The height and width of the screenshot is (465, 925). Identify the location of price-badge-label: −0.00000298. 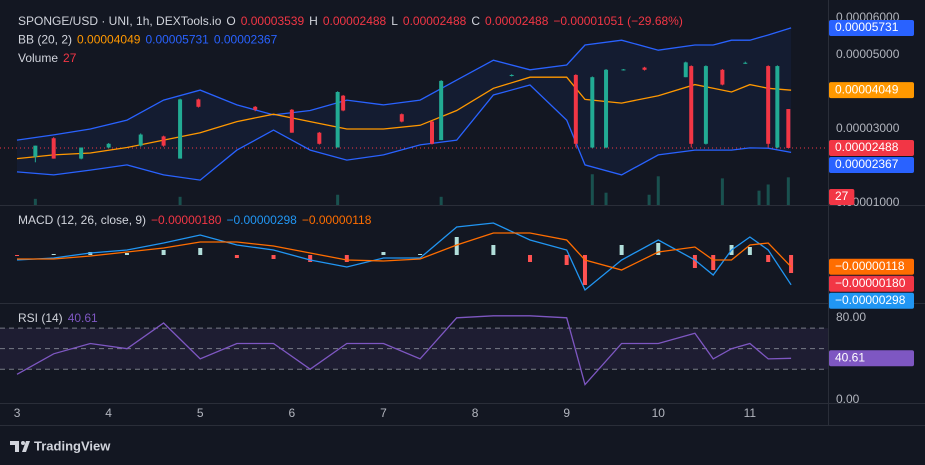
(870, 300).